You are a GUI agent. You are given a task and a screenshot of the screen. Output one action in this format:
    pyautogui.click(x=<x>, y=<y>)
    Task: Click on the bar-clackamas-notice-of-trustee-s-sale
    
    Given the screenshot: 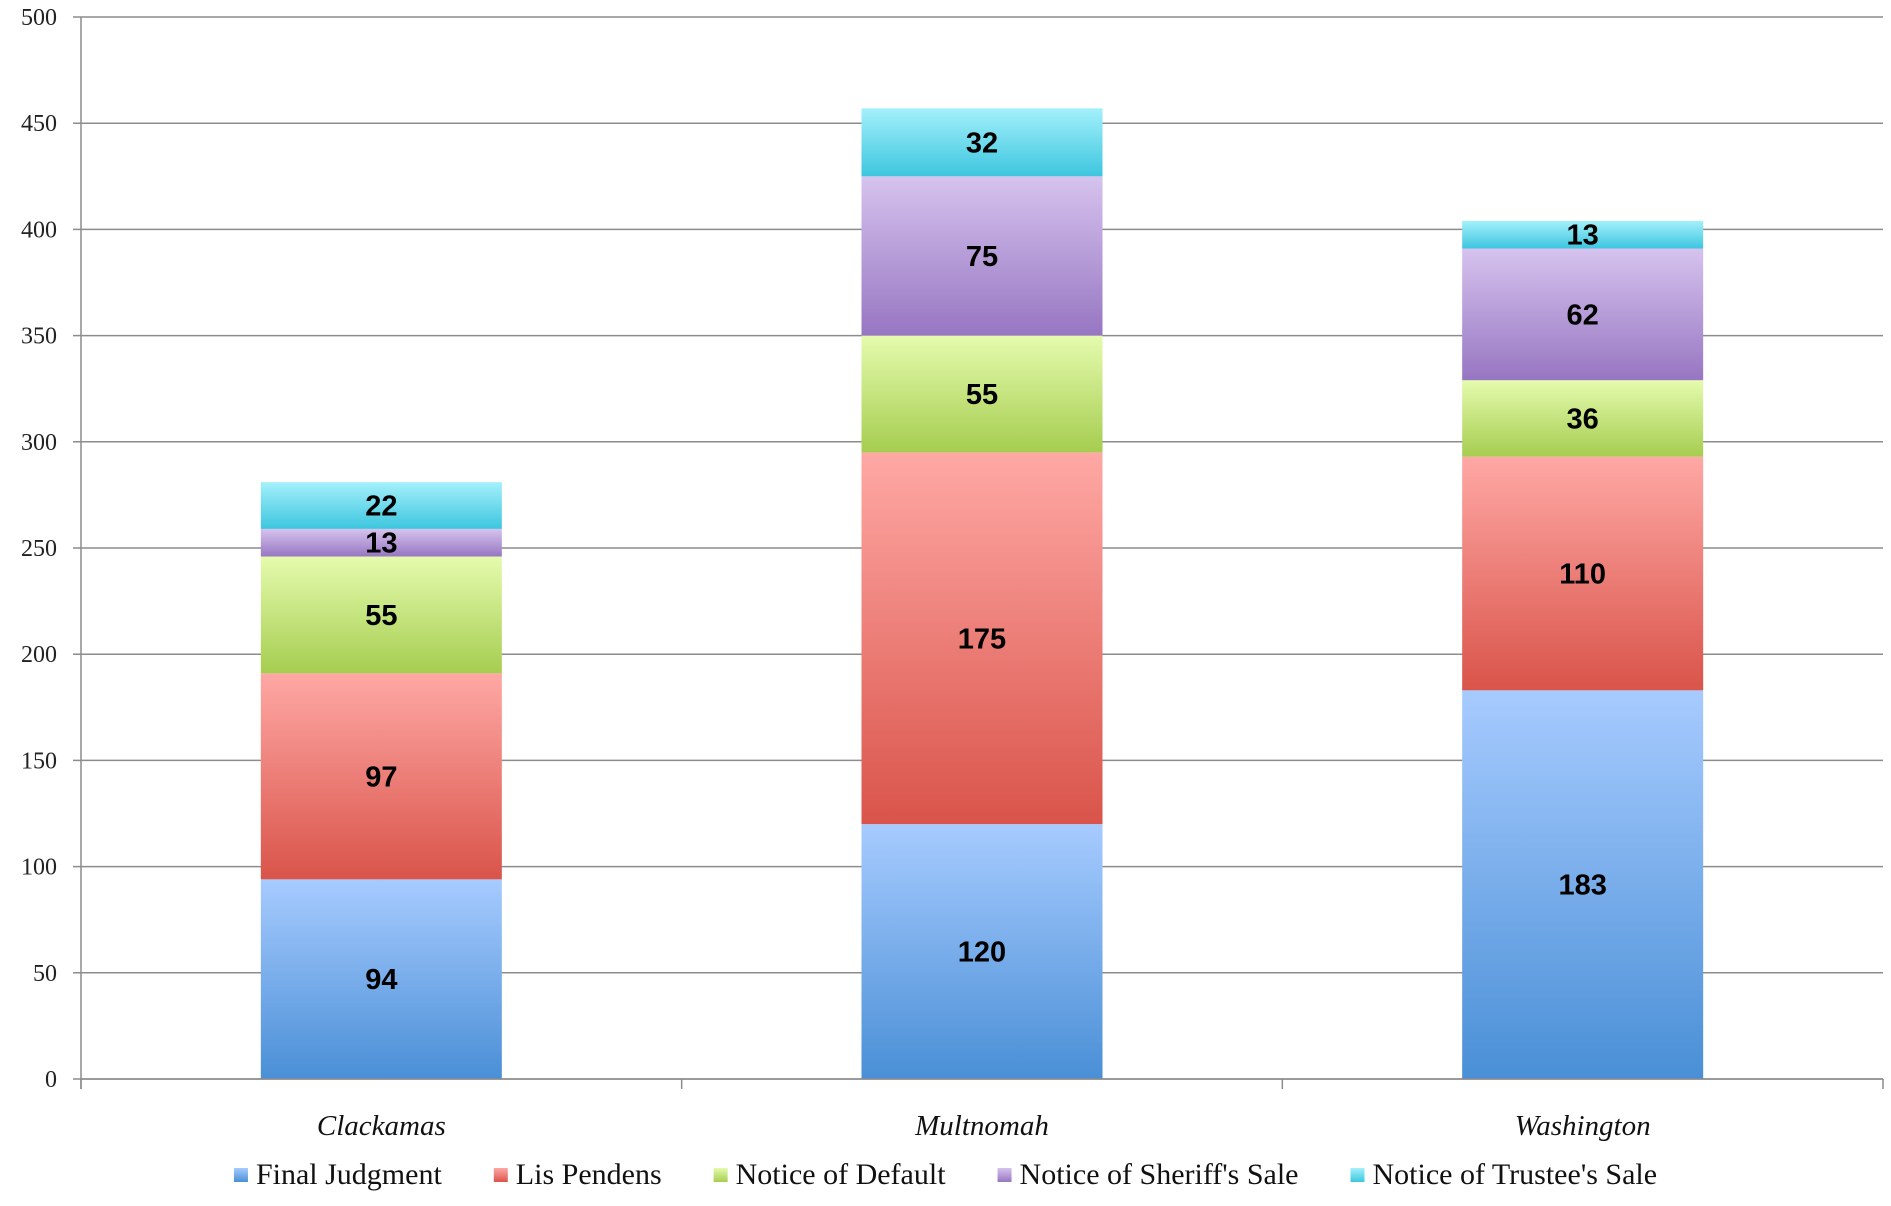 What is the action you would take?
    pyautogui.click(x=381, y=505)
    